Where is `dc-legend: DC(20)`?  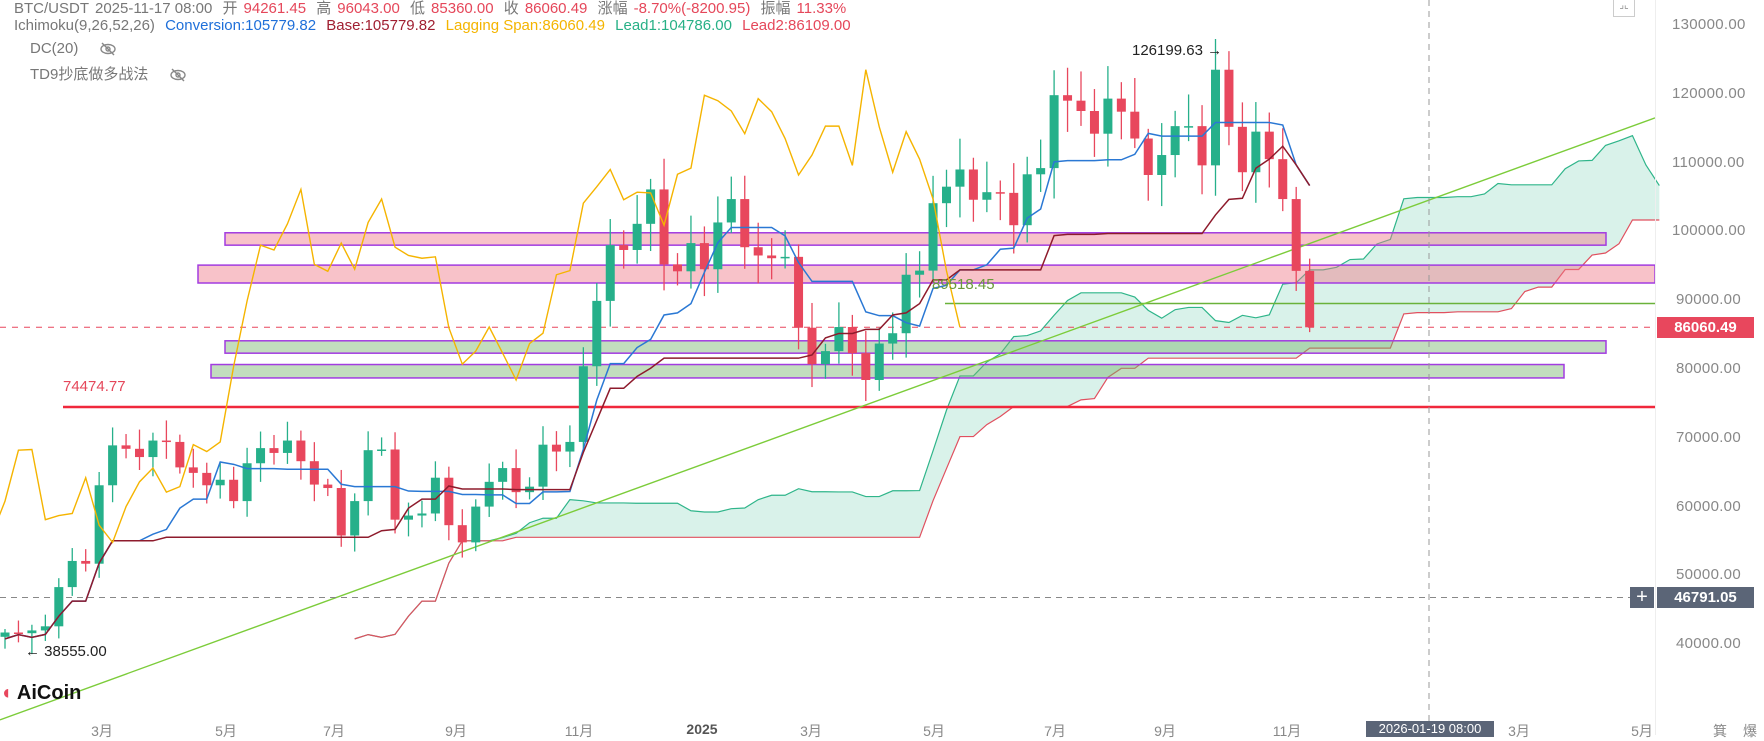
dc-legend: DC(20) is located at coordinates (73, 48).